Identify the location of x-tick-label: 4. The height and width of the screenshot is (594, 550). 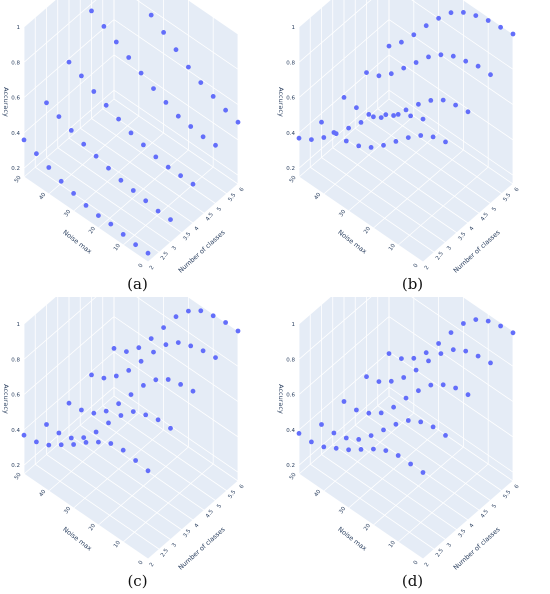
(472, 525).